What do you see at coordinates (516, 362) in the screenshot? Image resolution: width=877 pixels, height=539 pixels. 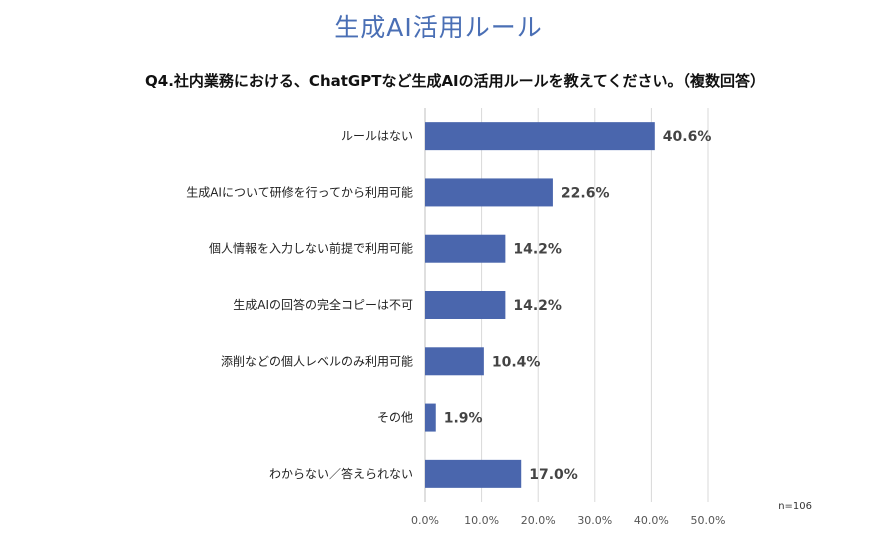 I see `data-label: 10.4%` at bounding box center [516, 362].